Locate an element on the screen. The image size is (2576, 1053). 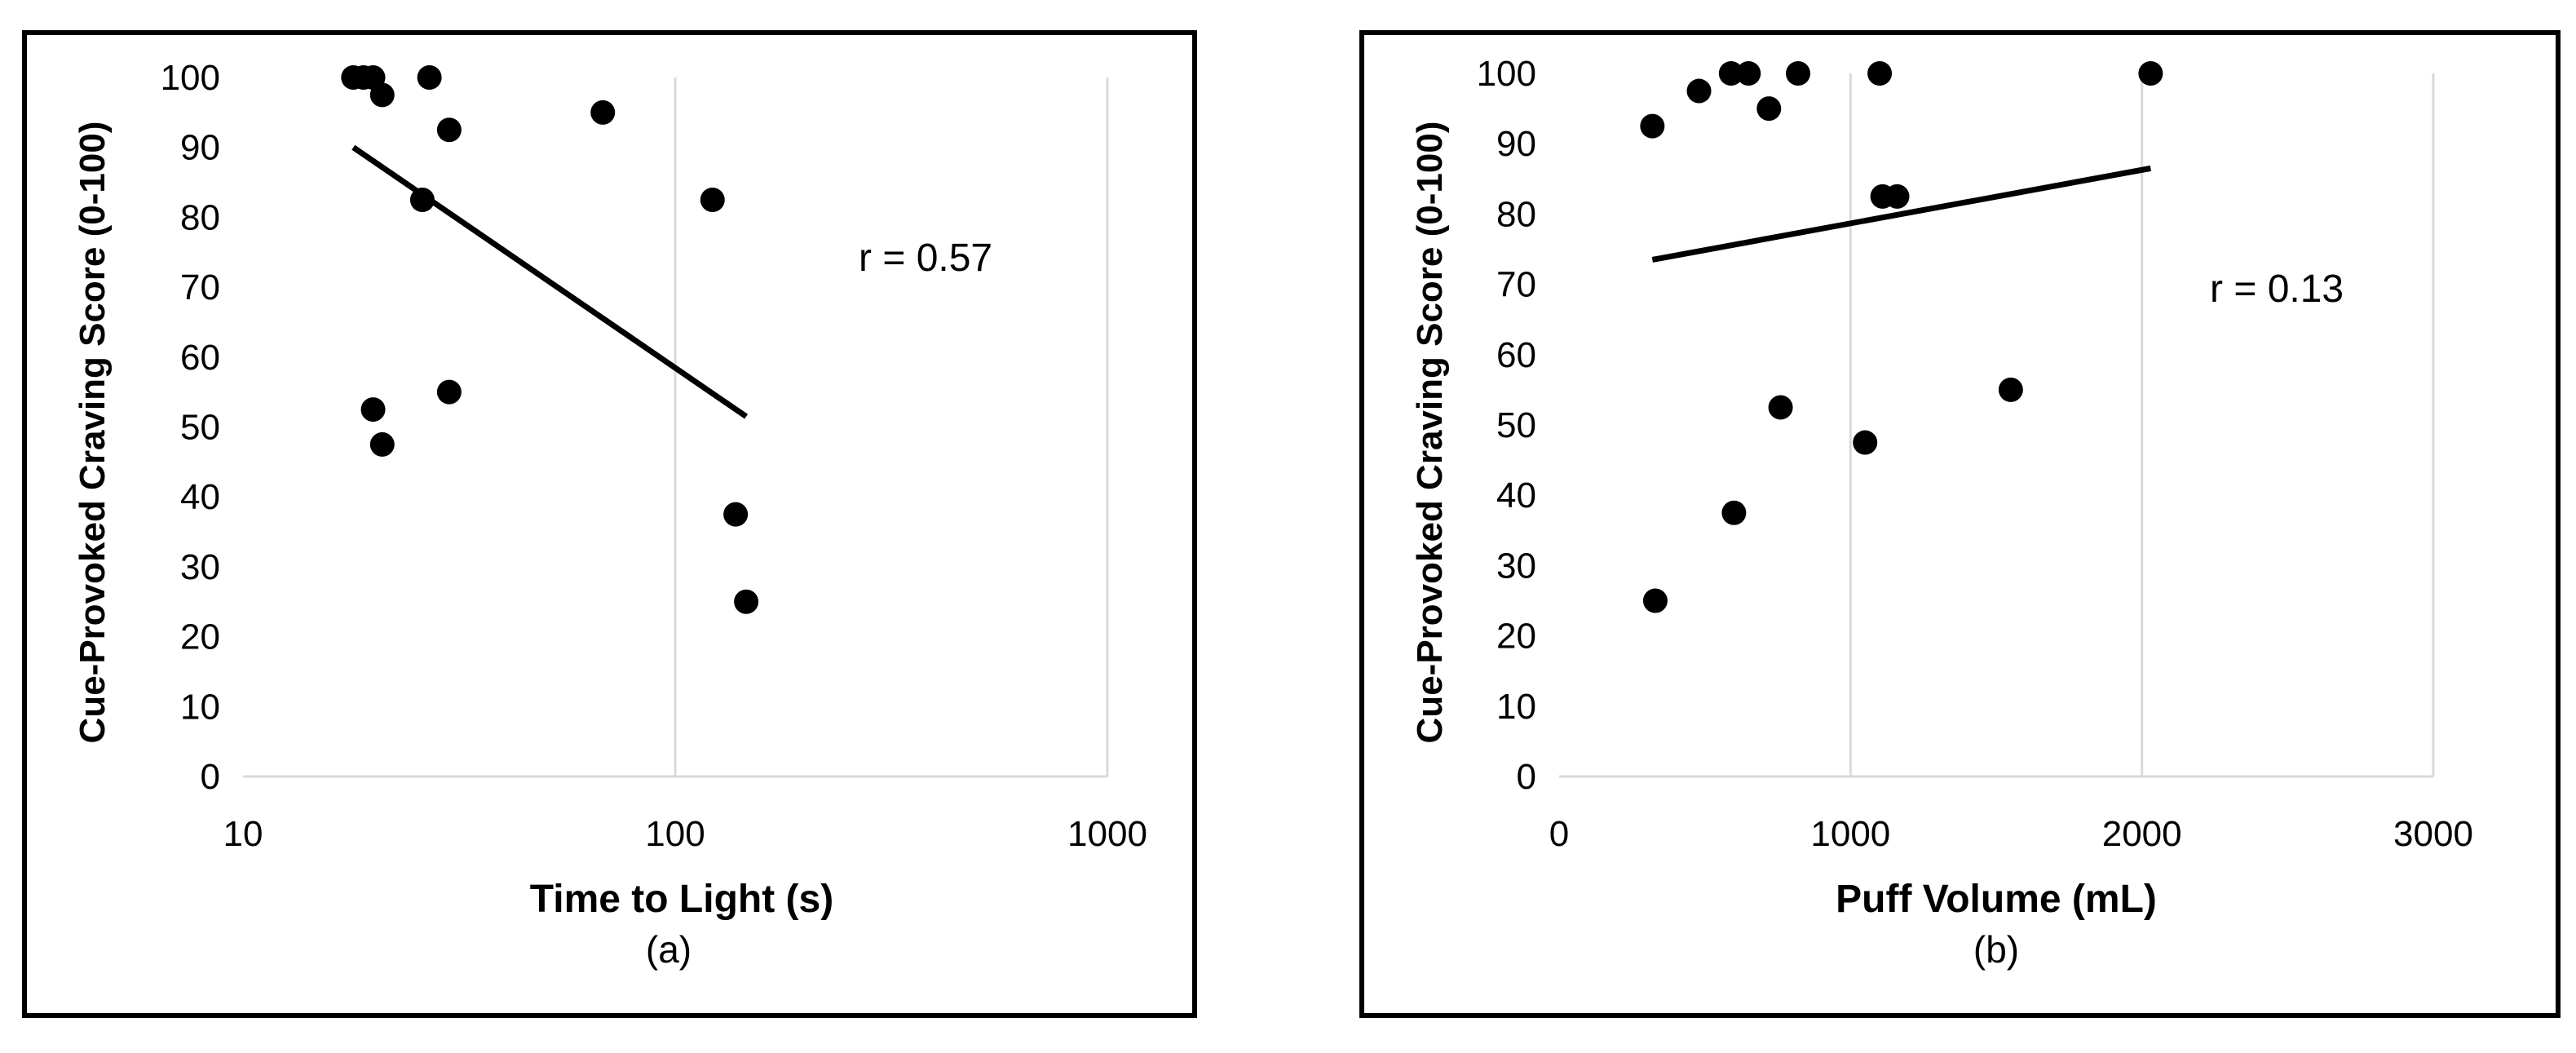
trendline is located at coordinates (1901, 214).